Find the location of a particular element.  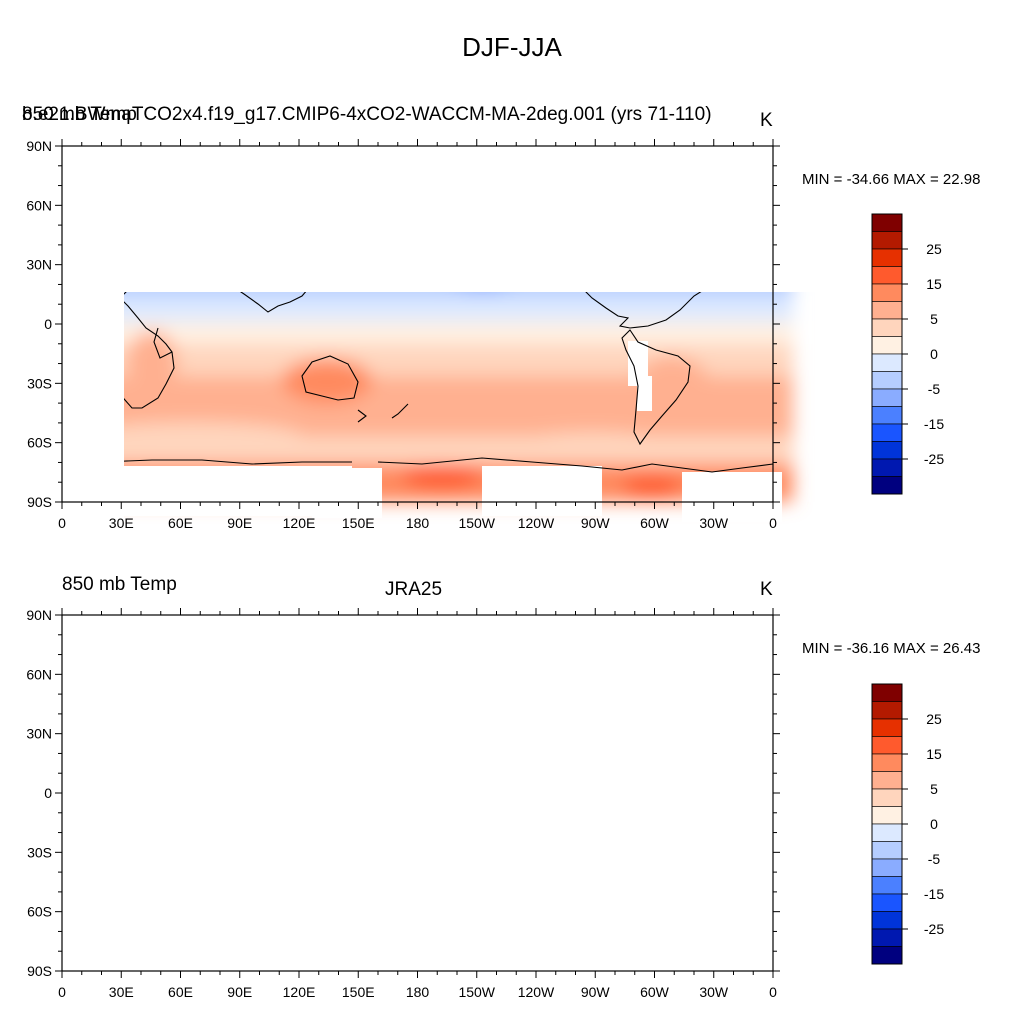

panel1-colorbar: 25 15 5 0 -5 -15 -25 is located at coordinates (907, 354).